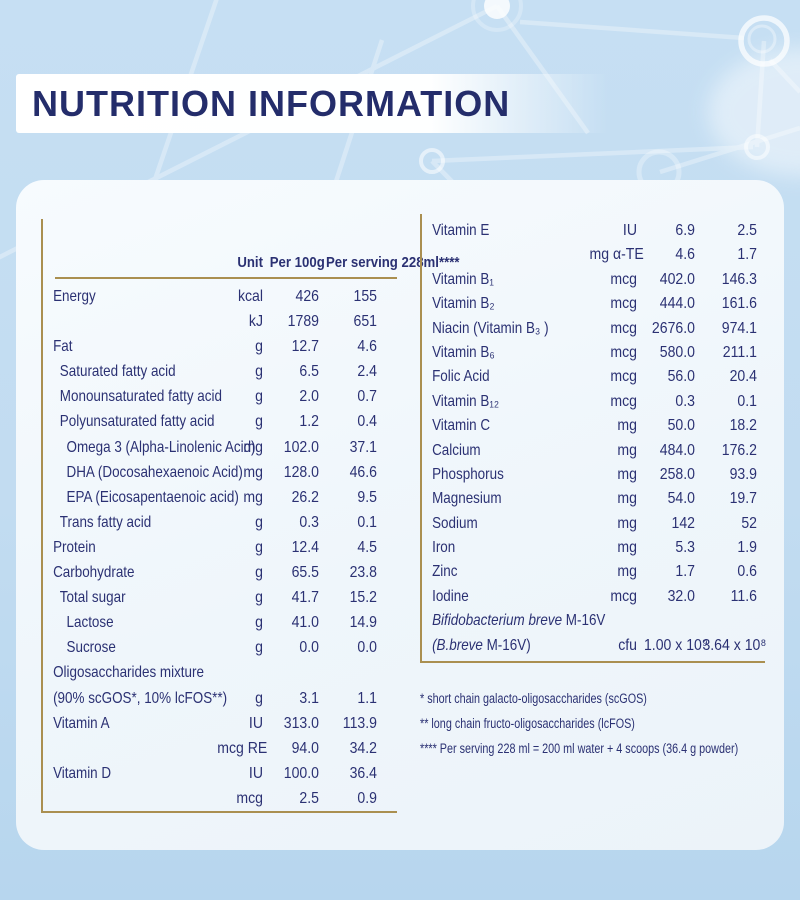 The height and width of the screenshot is (900, 800). What do you see at coordinates (444, 548) in the screenshot?
I see `nutrient-name: Iron` at bounding box center [444, 548].